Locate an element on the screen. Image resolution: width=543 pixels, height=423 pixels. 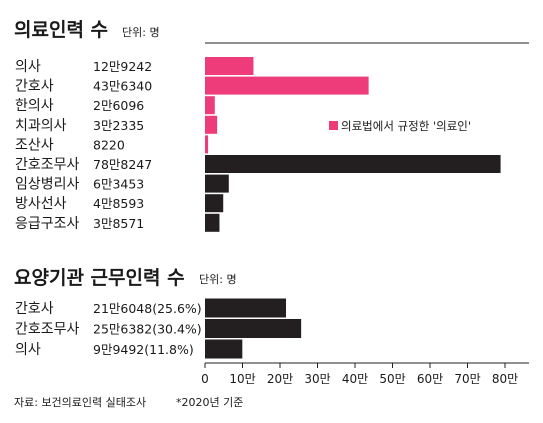
category-label: 한의사 is located at coordinates (34, 106).